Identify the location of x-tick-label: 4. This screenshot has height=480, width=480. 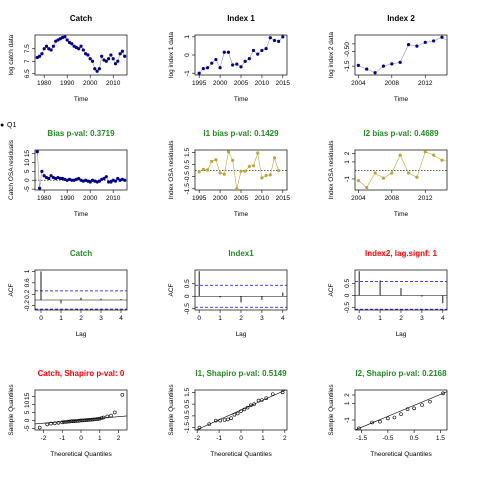
(443, 318).